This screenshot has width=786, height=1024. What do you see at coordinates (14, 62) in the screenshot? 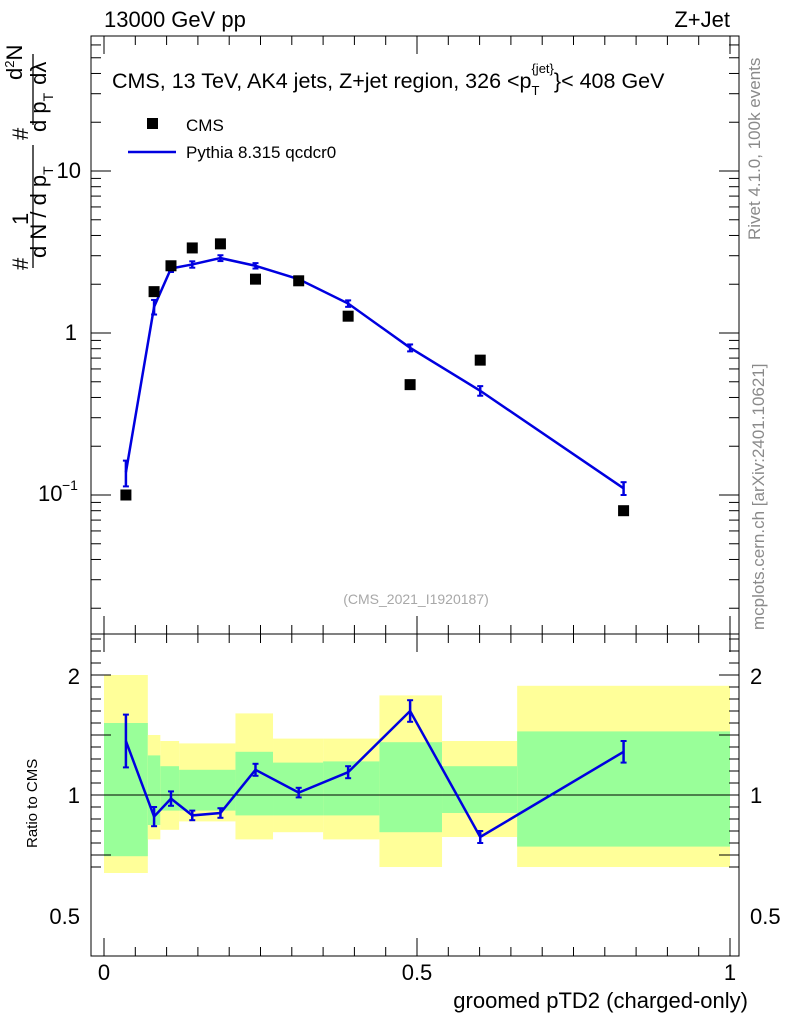
I see `main-ylabel-num: d2N` at bounding box center [14, 62].